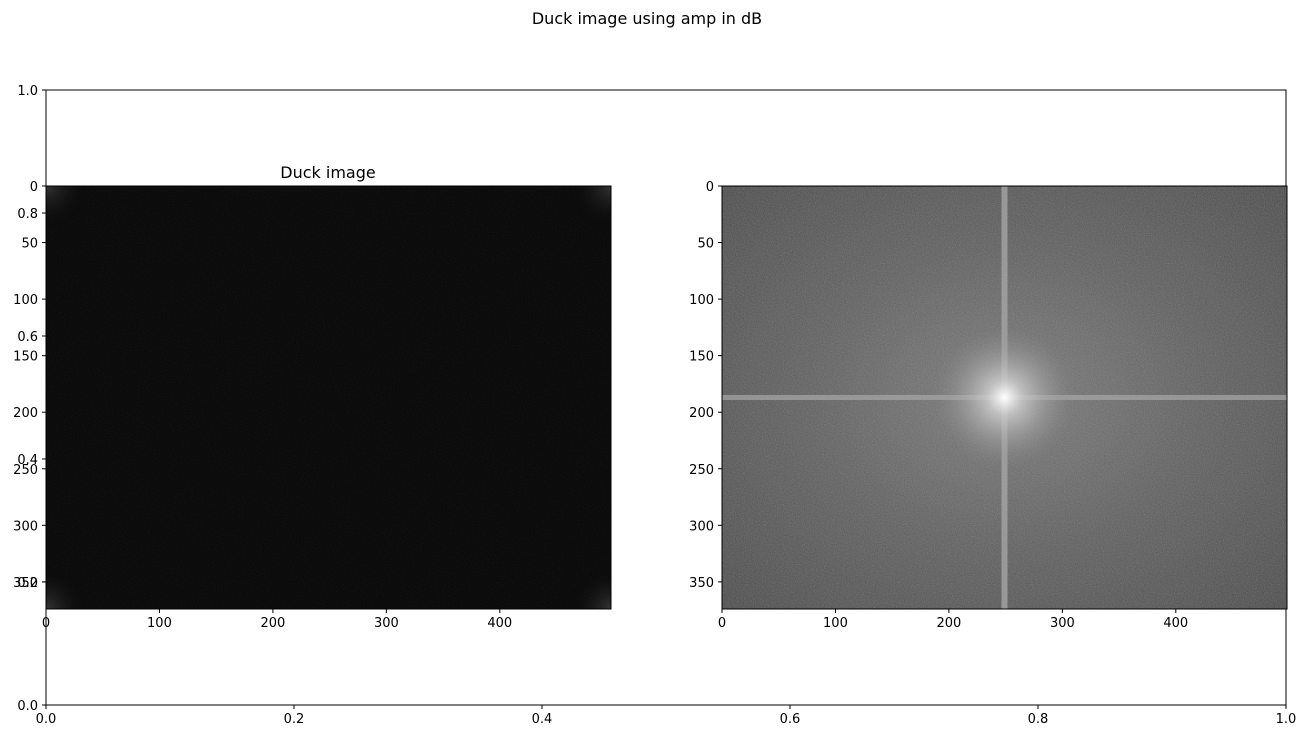  Describe the element at coordinates (34, 187) in the screenshot. I see `image-y-tick-label: 0` at that location.